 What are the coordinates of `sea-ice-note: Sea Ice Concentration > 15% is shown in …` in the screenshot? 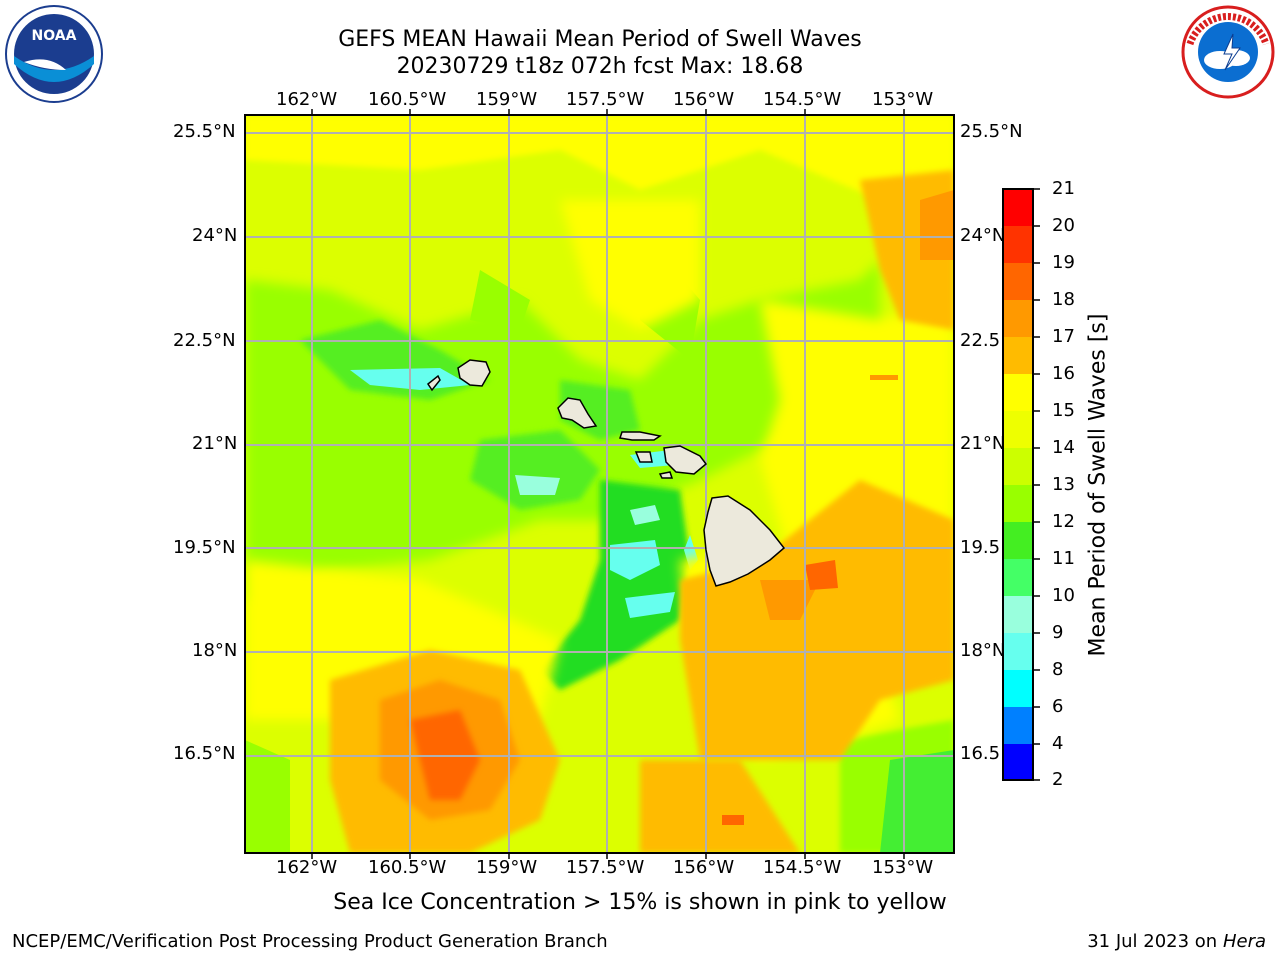 It's located at (640, 902).